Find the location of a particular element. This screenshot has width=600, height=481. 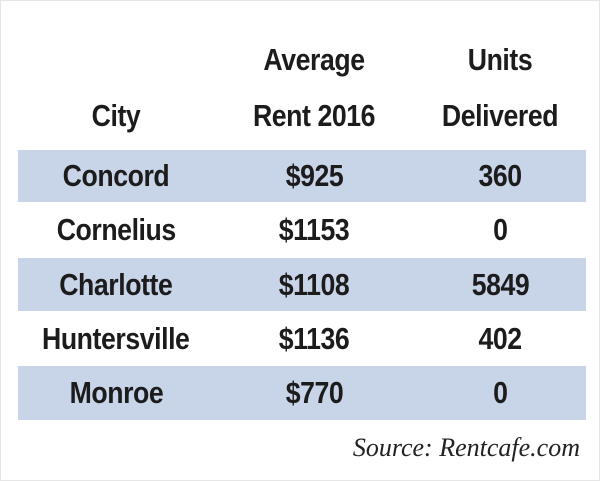

rent-cell: $770 is located at coordinates (314, 392).